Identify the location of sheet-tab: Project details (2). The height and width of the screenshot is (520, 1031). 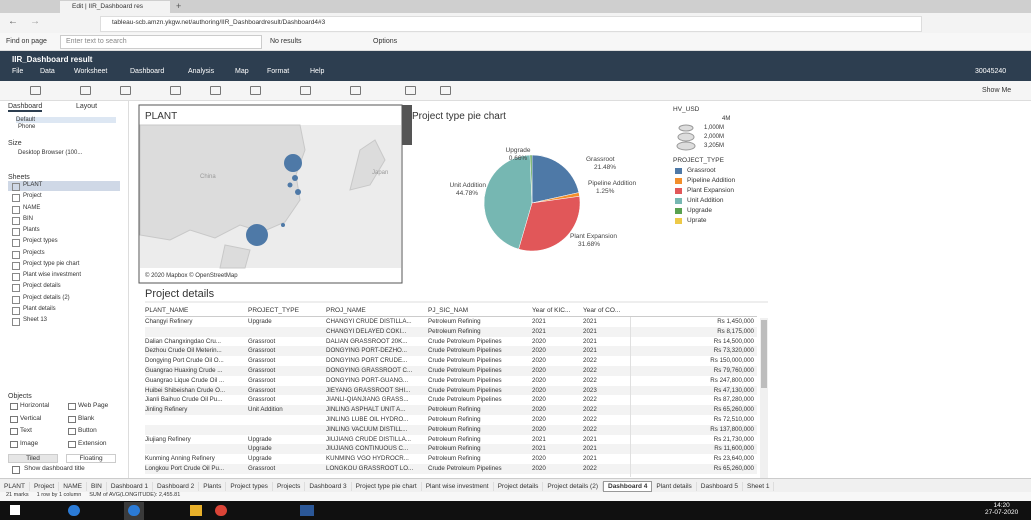
(573, 486).